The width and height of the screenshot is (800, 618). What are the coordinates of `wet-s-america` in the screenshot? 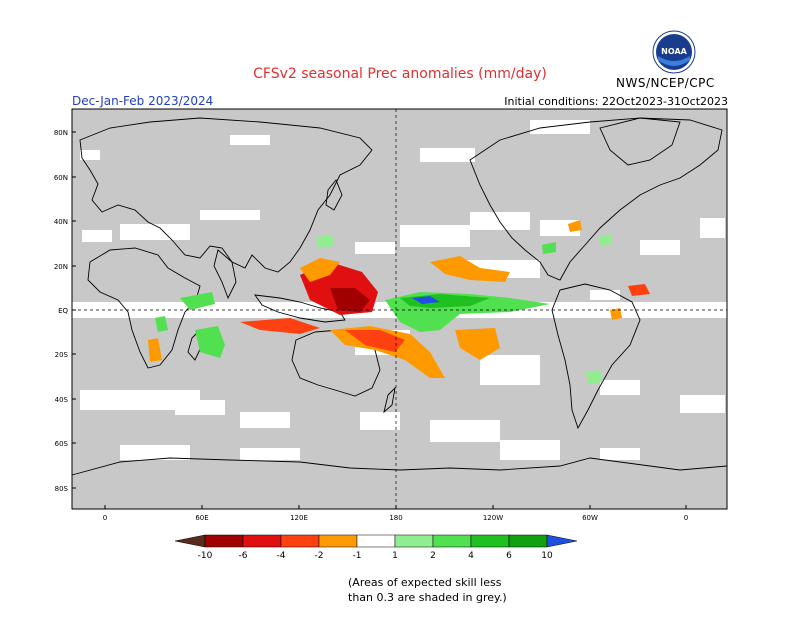 It's located at (594, 377).